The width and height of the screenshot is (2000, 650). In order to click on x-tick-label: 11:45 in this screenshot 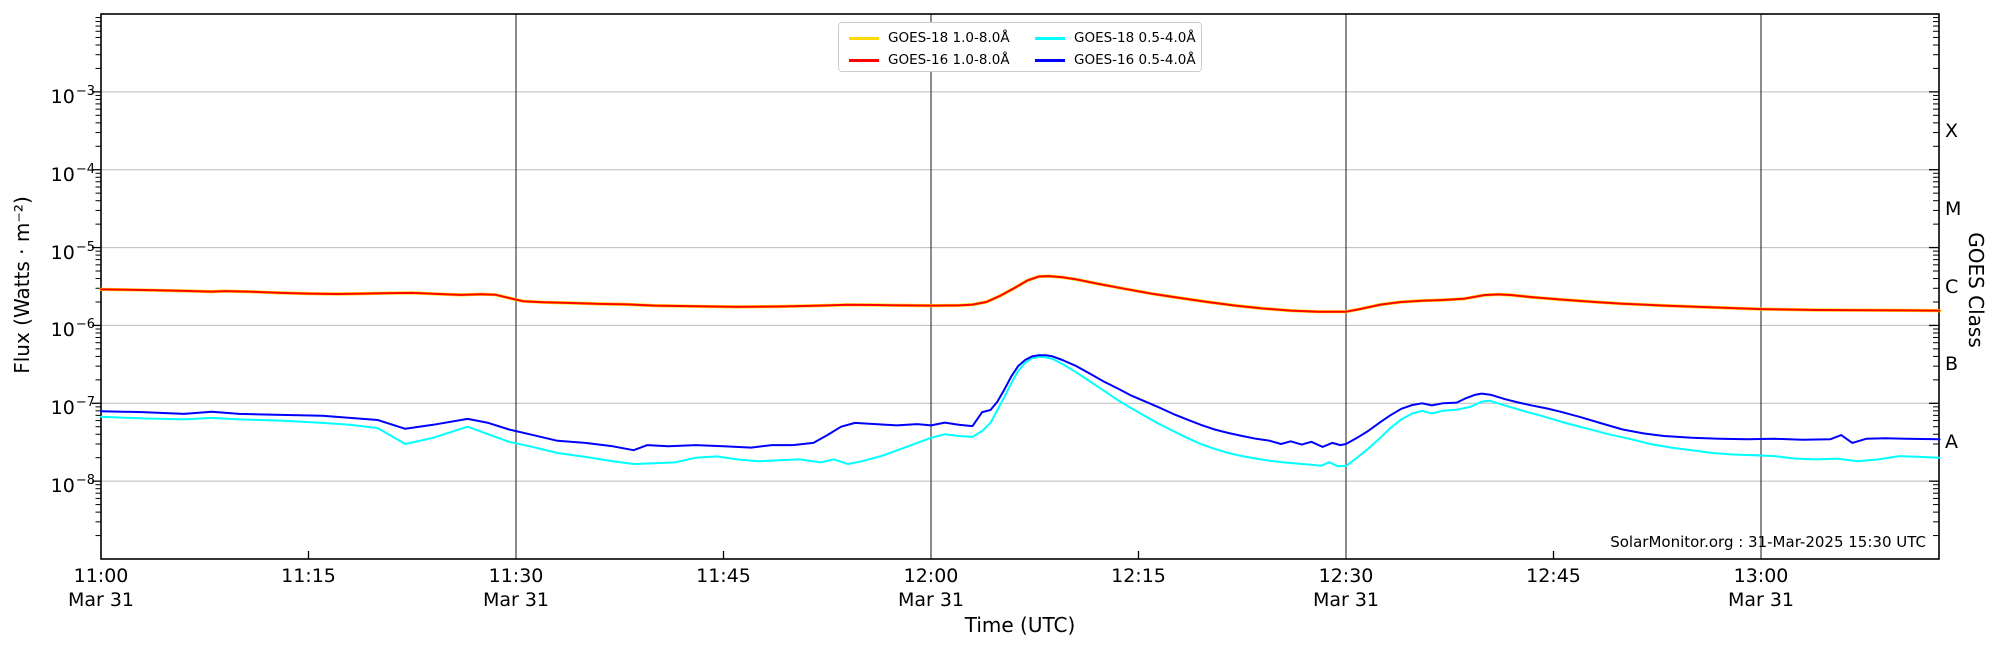, I will do `click(723, 576)`.